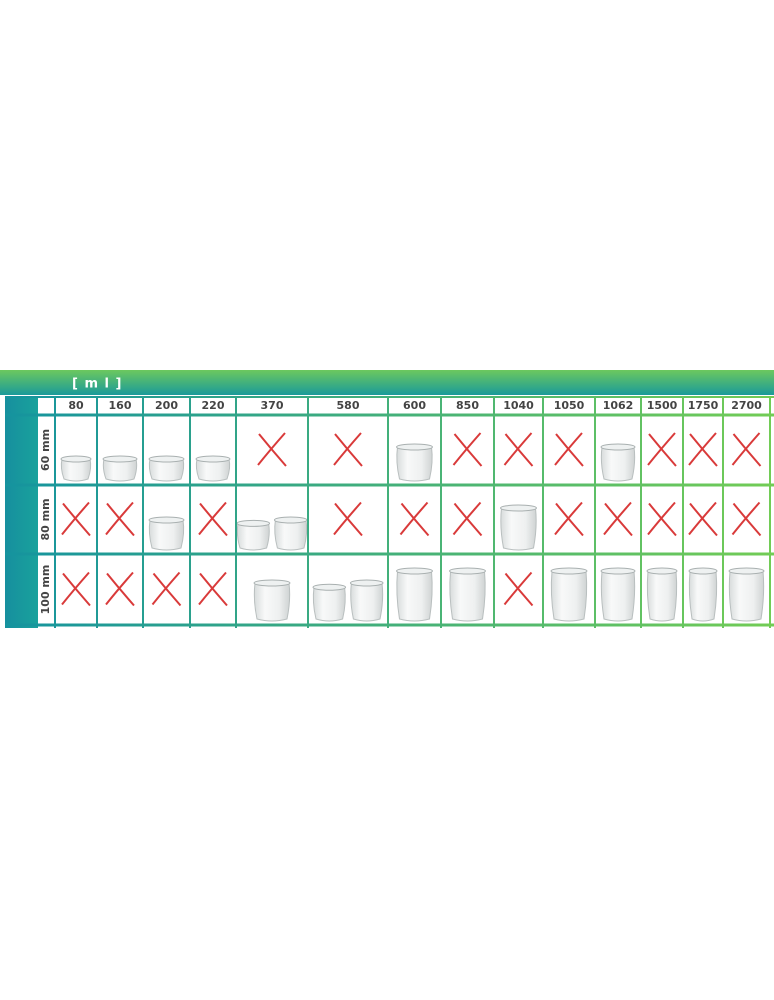  I want to click on column-header: 850, so click(467, 405).